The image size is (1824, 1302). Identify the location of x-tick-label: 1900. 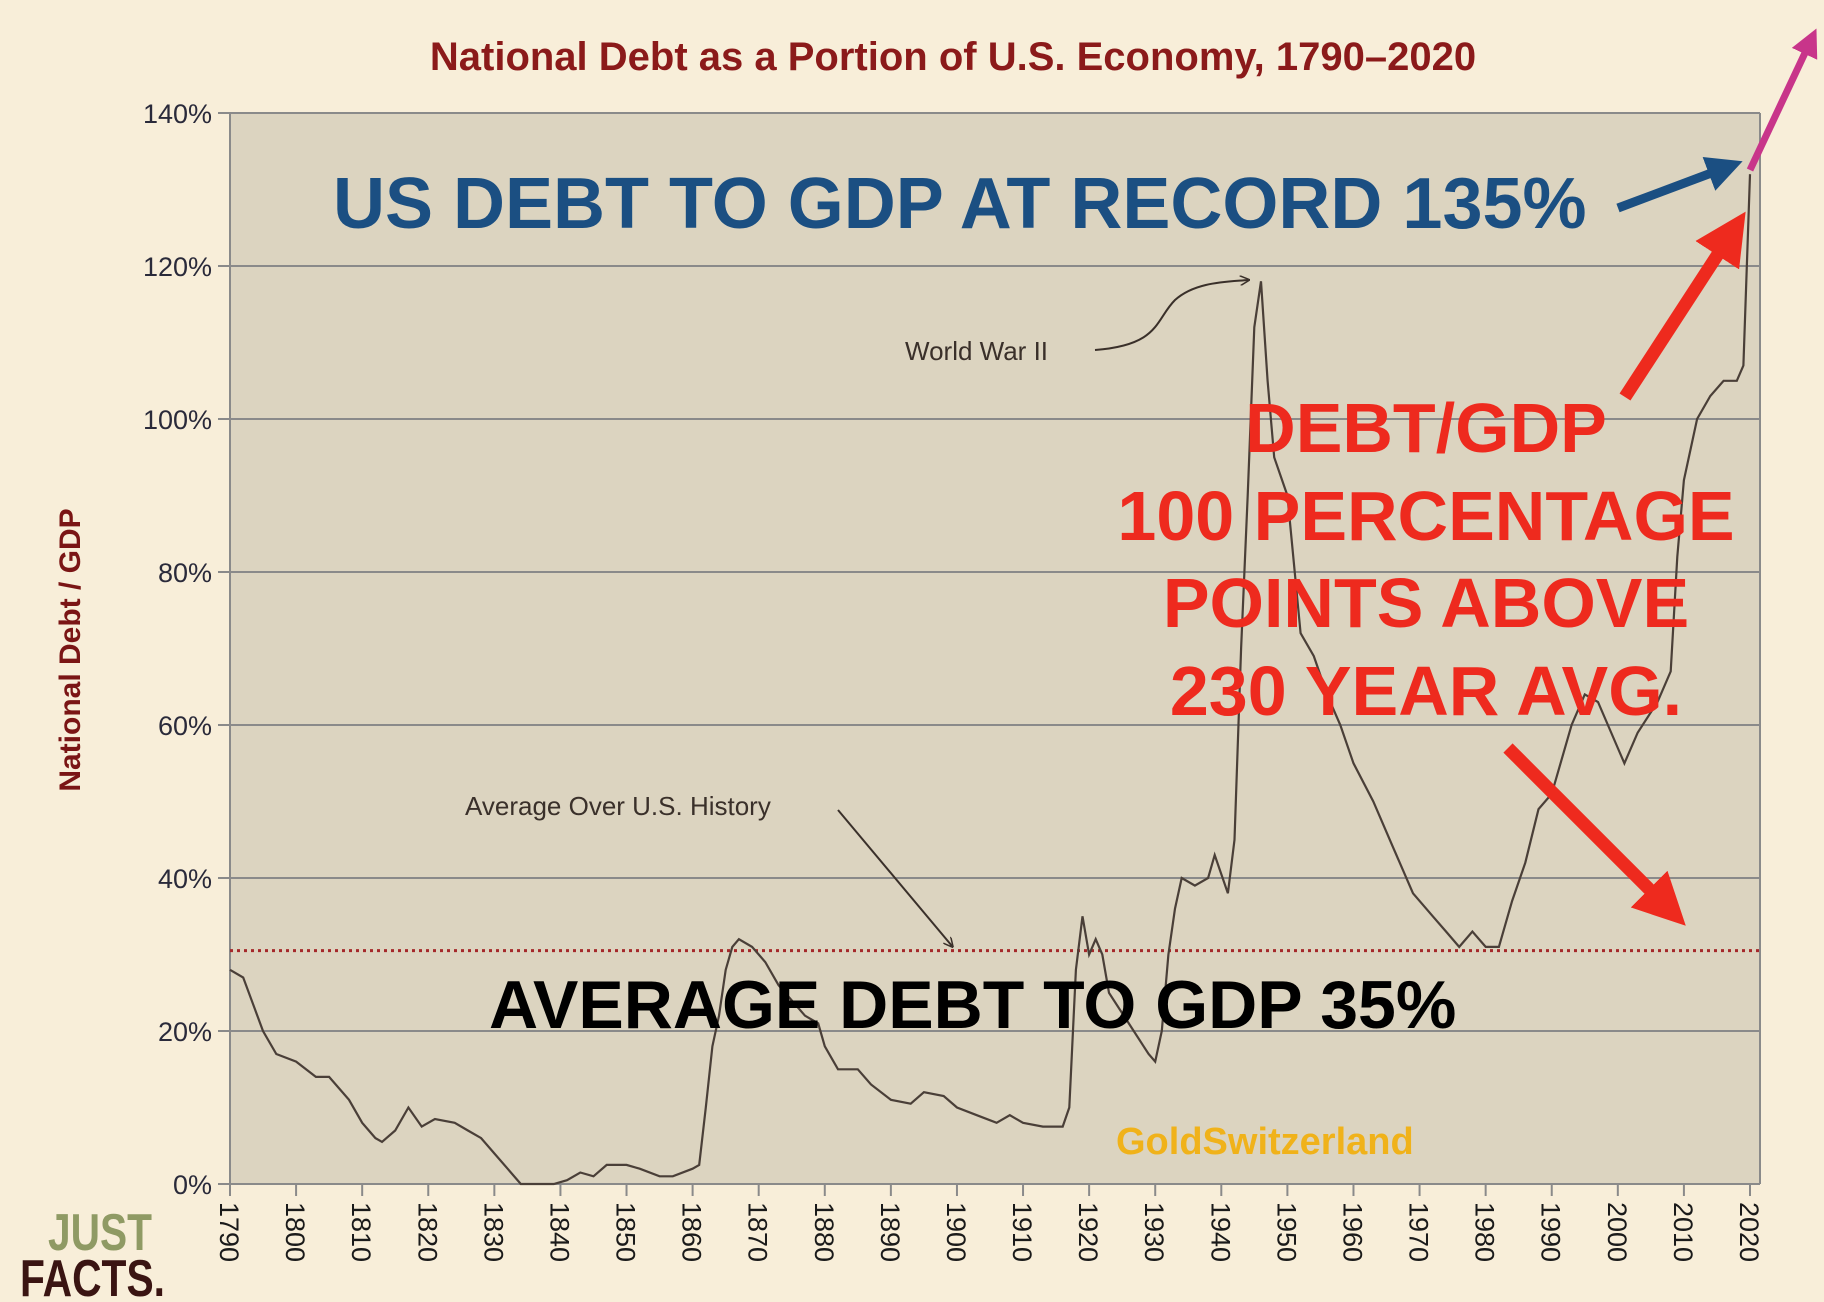
(956, 1232).